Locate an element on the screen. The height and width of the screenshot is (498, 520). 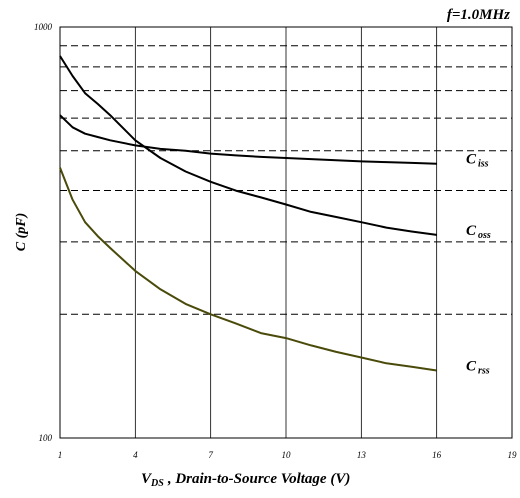
x-tick-label: 16 is located at coordinates (437, 455).